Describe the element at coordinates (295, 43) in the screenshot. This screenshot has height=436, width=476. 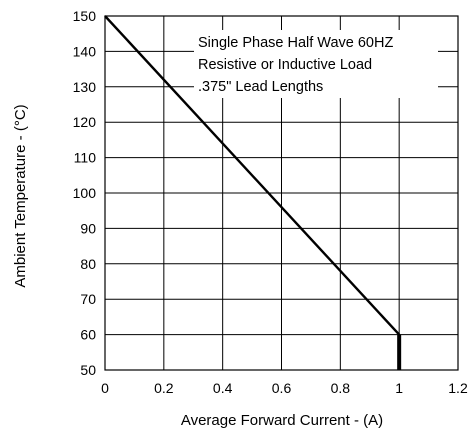
I see `annotation-line-1: Single Phase Half Wave 60HZ` at that location.